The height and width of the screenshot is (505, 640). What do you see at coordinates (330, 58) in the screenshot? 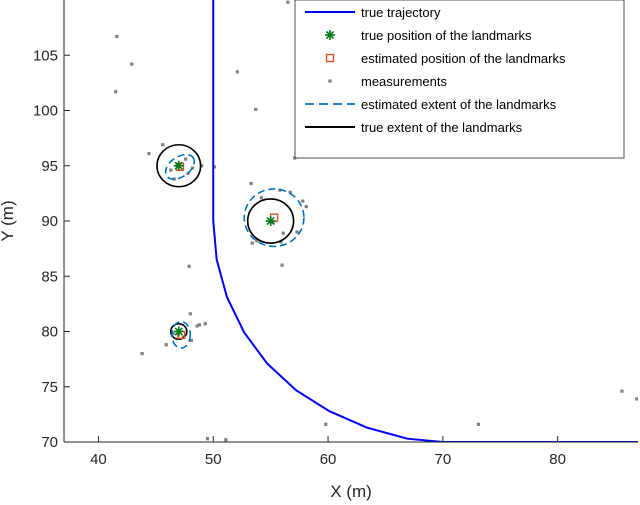
I see `legend-square-symbol` at bounding box center [330, 58].